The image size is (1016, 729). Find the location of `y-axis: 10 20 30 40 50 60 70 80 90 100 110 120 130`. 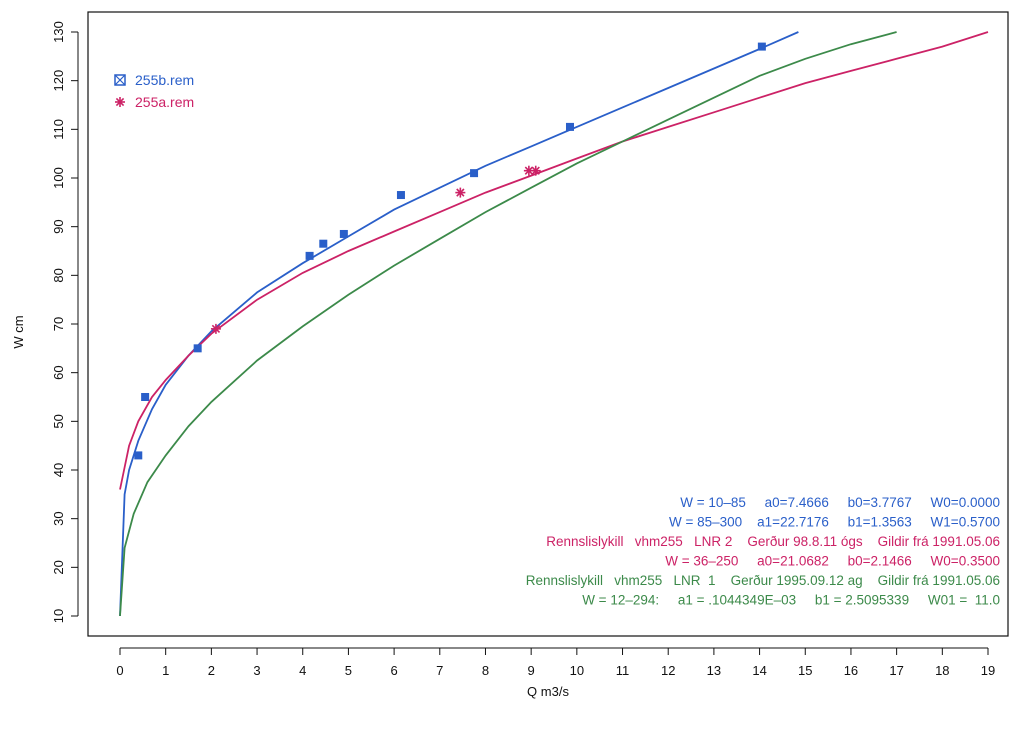

y-axis: 10 20 30 40 50 60 70 80 90 100 110 120 130 is located at coordinates (65, 322).